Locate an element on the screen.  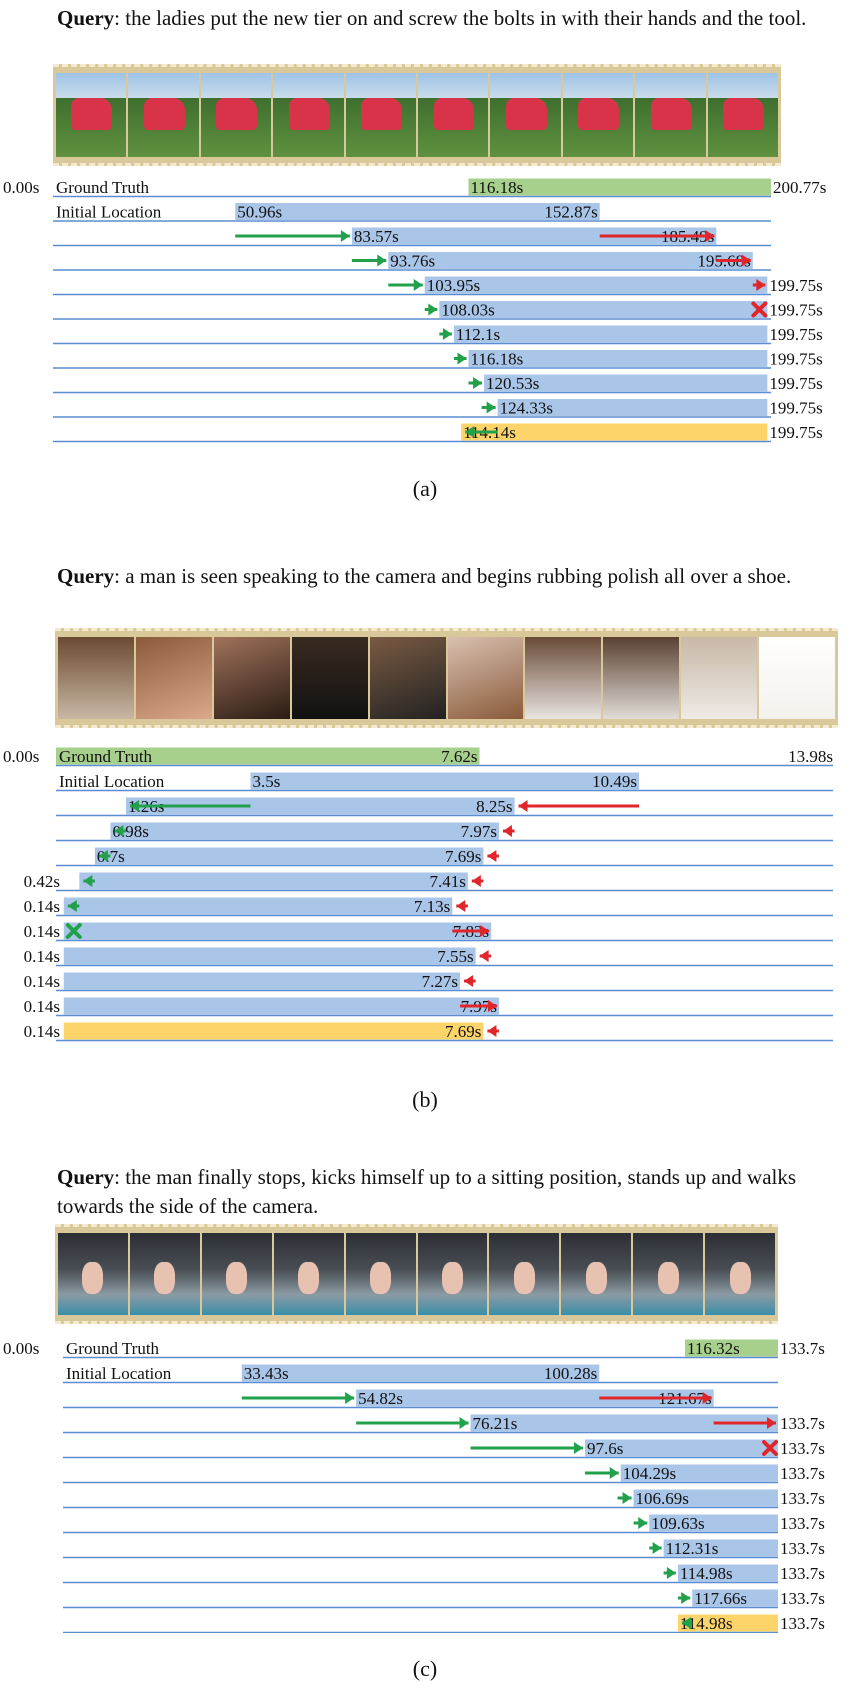
segment-end-label: 100.28s is located at coordinates (570, 1373).